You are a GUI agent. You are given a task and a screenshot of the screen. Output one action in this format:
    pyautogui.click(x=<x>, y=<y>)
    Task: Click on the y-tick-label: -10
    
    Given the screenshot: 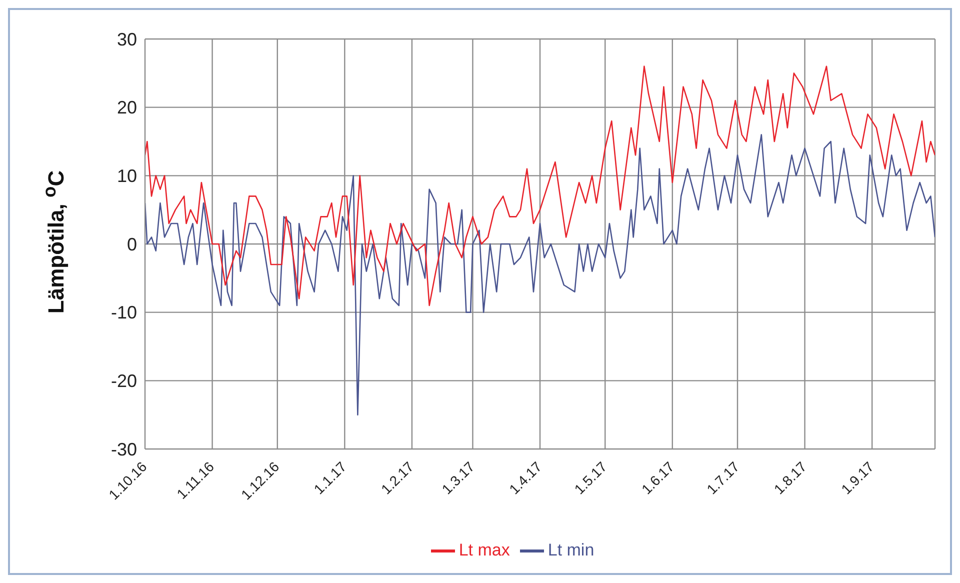 What is the action you would take?
    pyautogui.click(x=123, y=312)
    